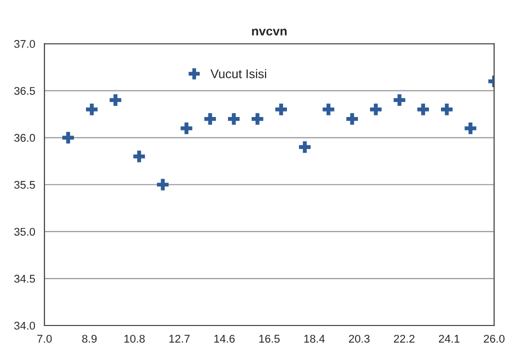  I want to click on x-tick-label: 24.1, so click(449, 338).